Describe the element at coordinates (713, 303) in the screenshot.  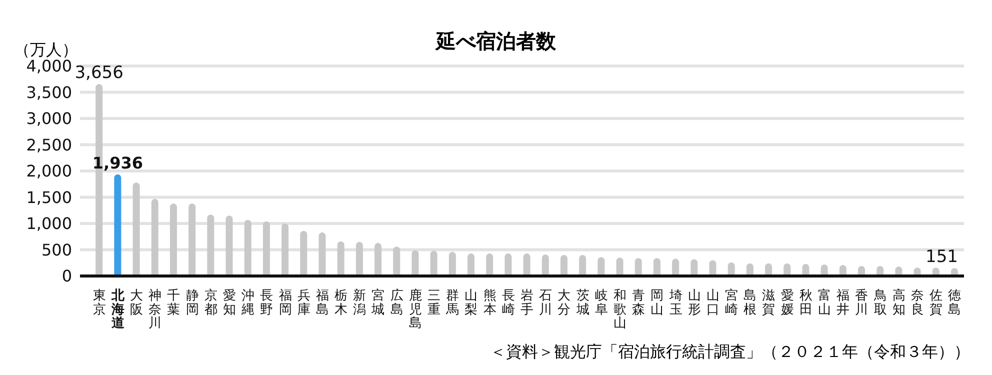
I see `x-tick-label: 山口` at that location.